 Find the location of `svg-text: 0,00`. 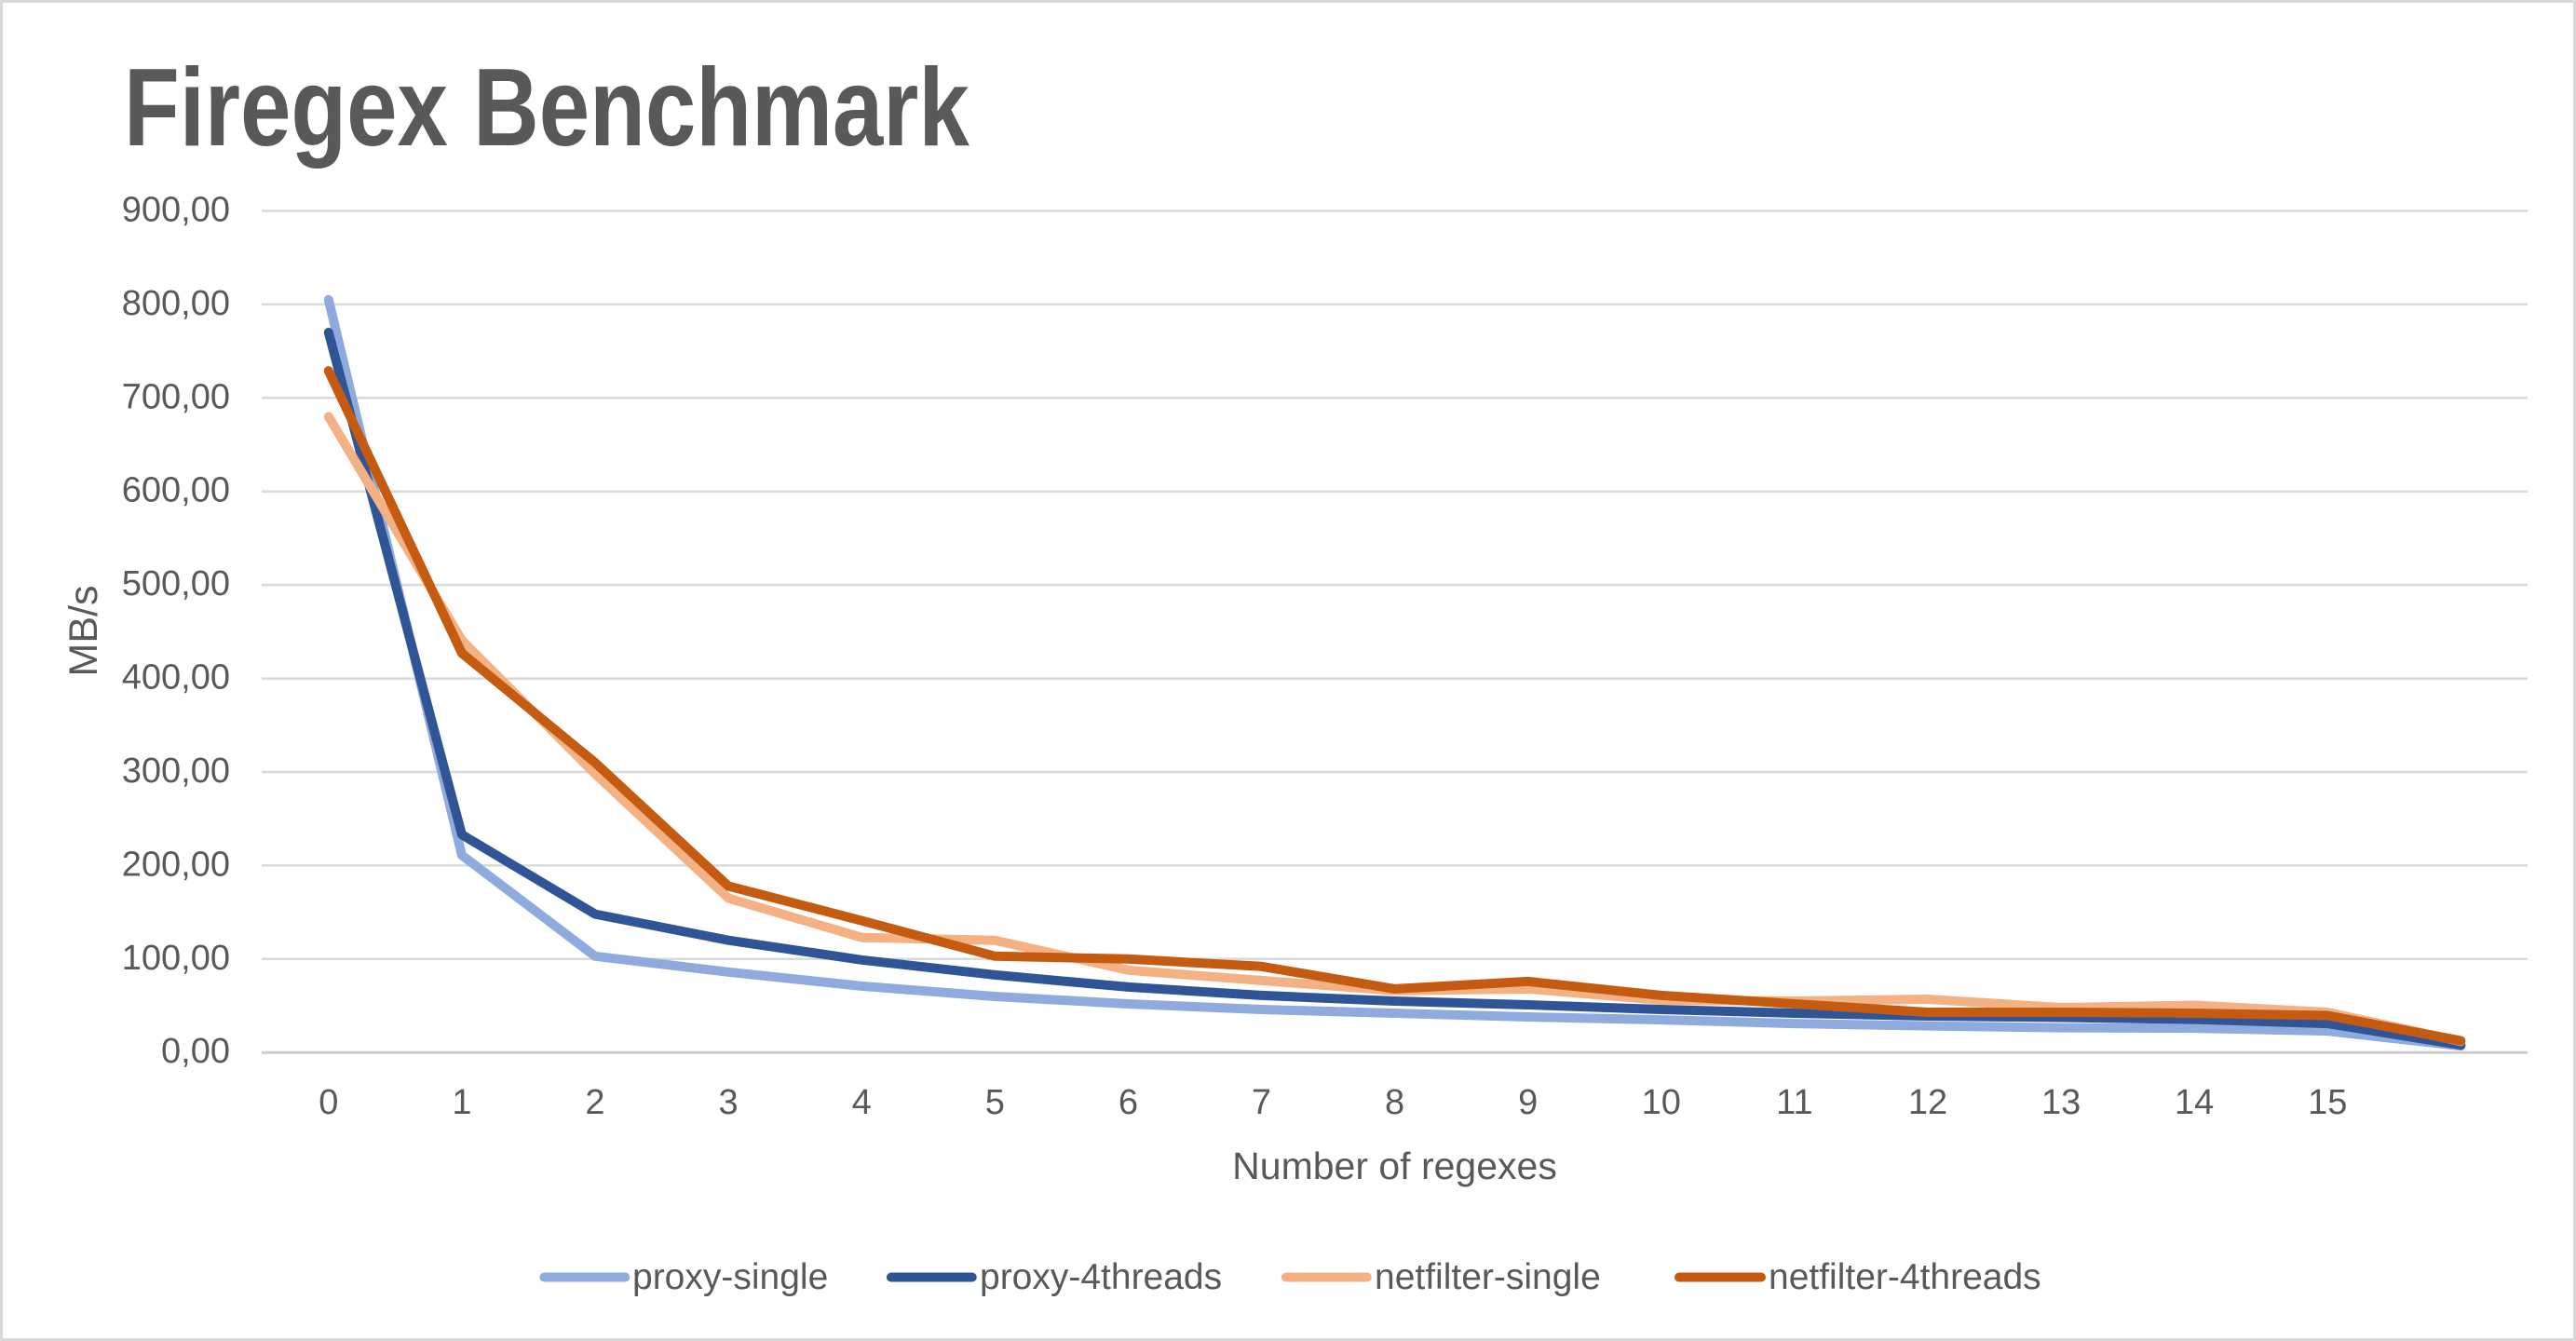

svg-text: 0,00 is located at coordinates (195, 1051).